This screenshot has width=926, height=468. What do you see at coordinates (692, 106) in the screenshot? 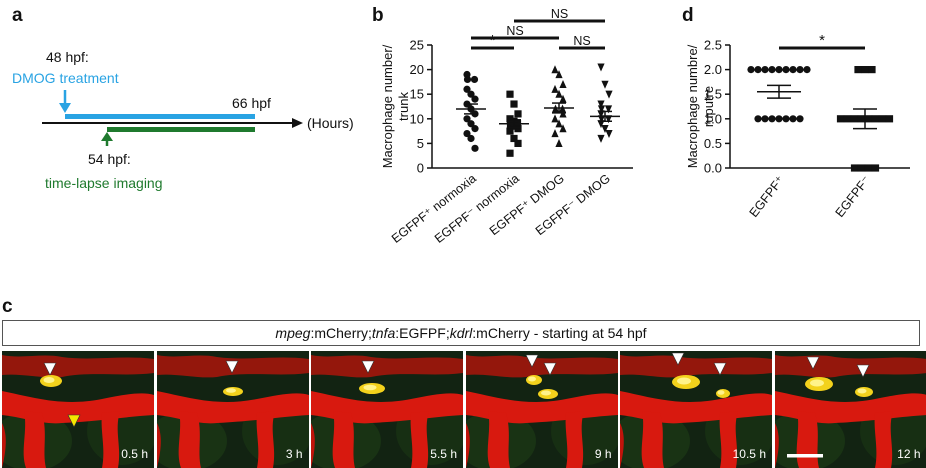
I see `y-axis-label: Macrophage numbre/` at bounding box center [692, 106].